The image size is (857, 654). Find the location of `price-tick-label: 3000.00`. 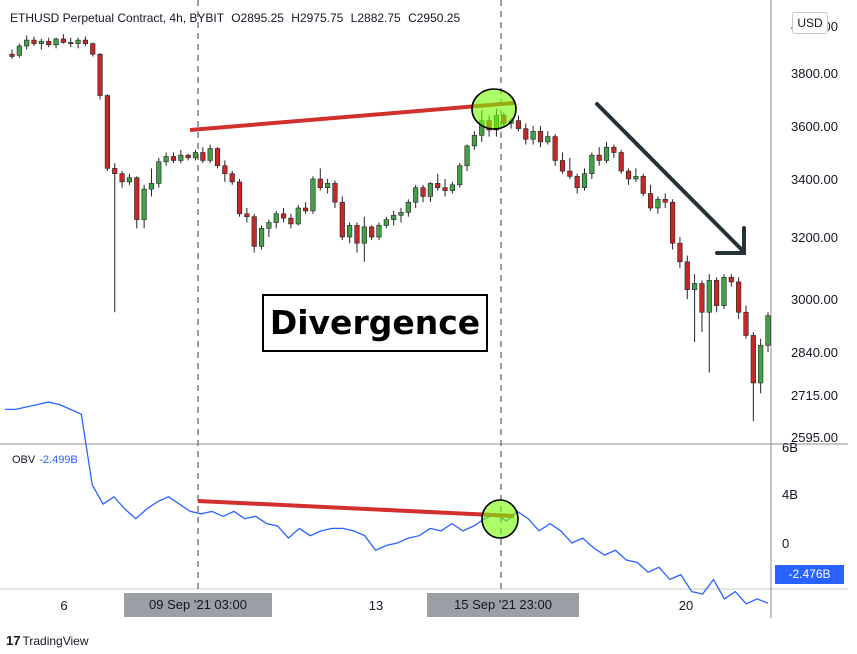

price-tick-label: 3000.00 is located at coordinates (814, 299).